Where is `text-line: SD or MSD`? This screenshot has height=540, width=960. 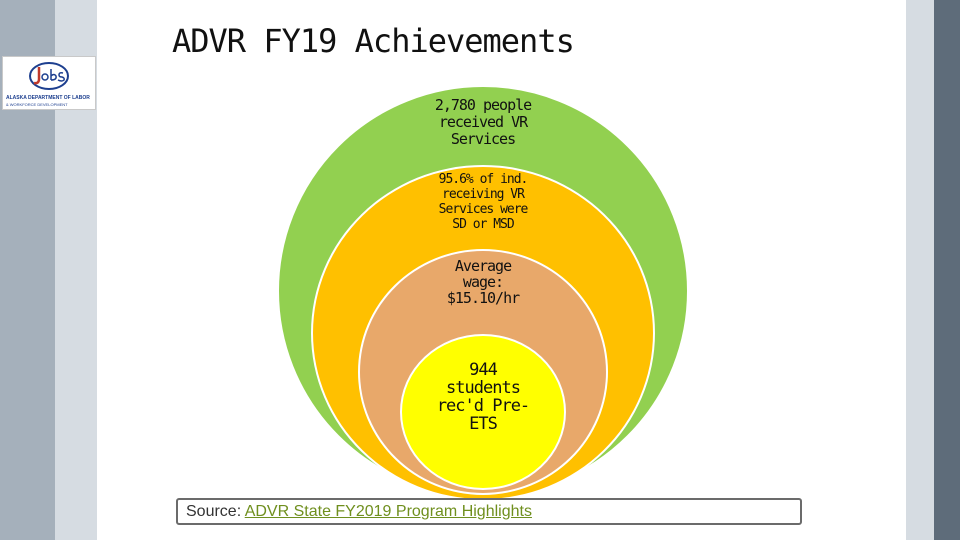
text-line: SD or MSD is located at coordinates (483, 224).